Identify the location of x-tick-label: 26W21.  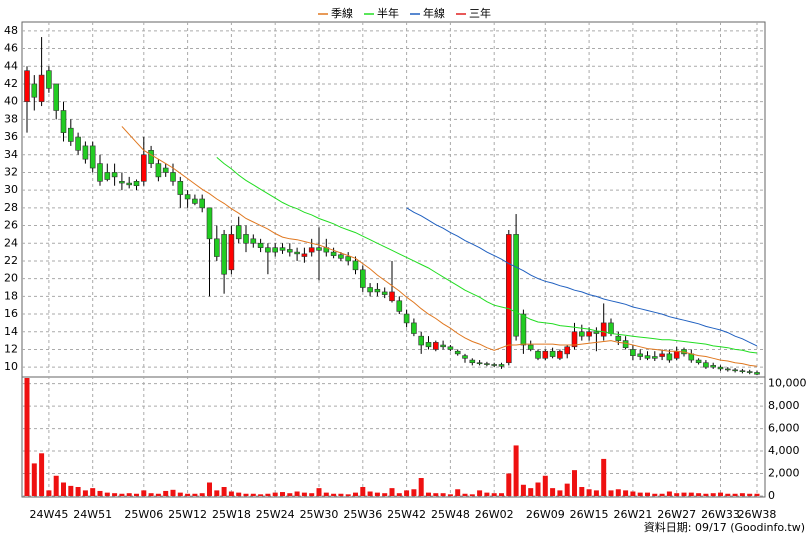
(632, 514).